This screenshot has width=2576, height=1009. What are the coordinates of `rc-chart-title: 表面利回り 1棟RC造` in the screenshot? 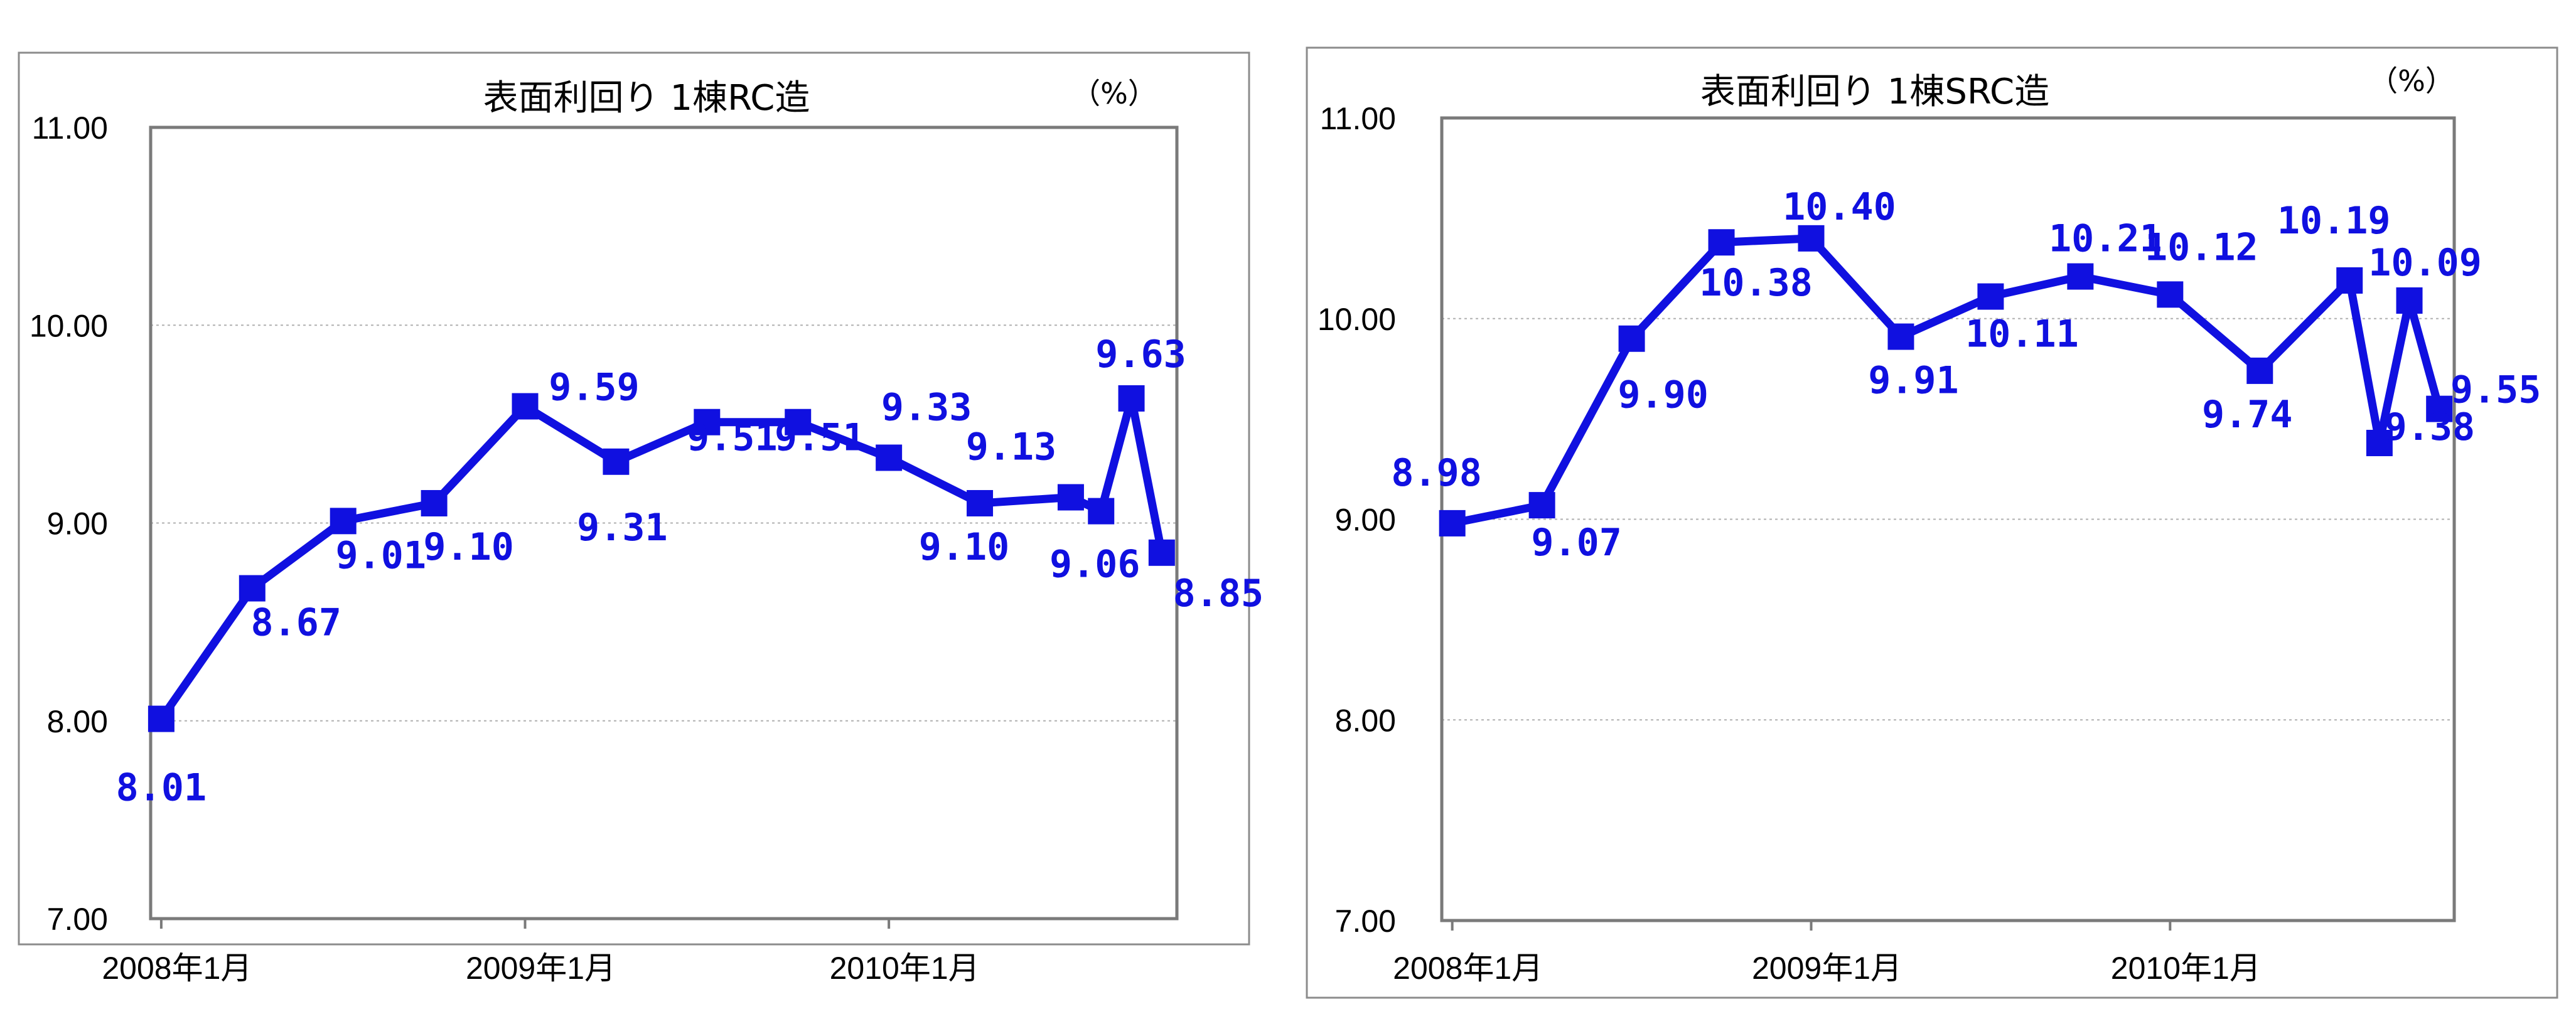 It's located at (646, 98).